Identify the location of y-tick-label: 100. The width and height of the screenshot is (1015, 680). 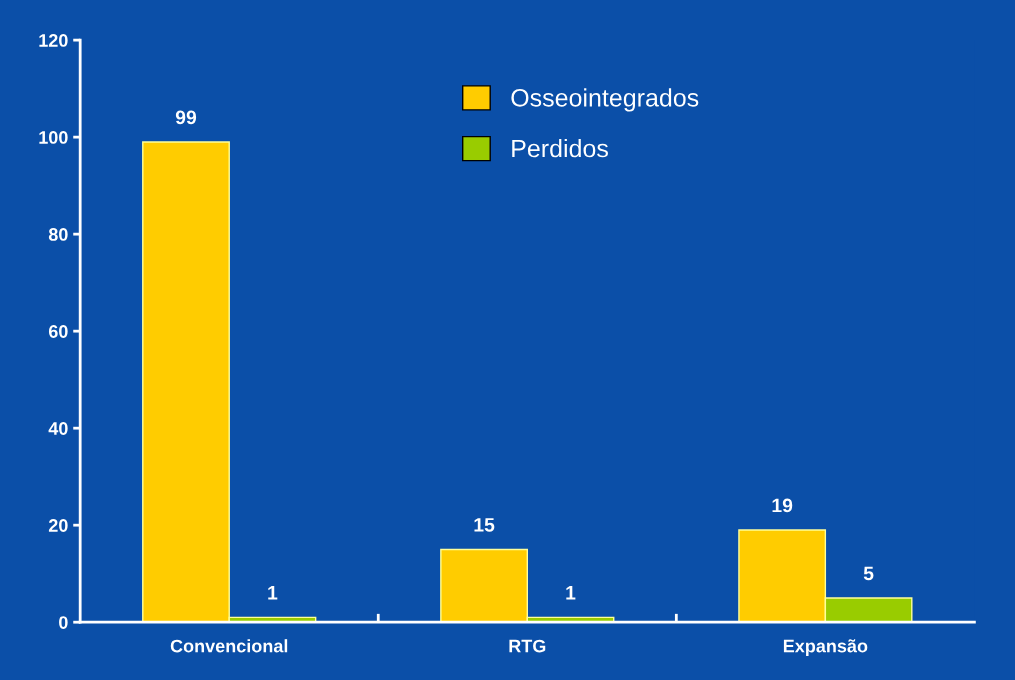
(53, 137).